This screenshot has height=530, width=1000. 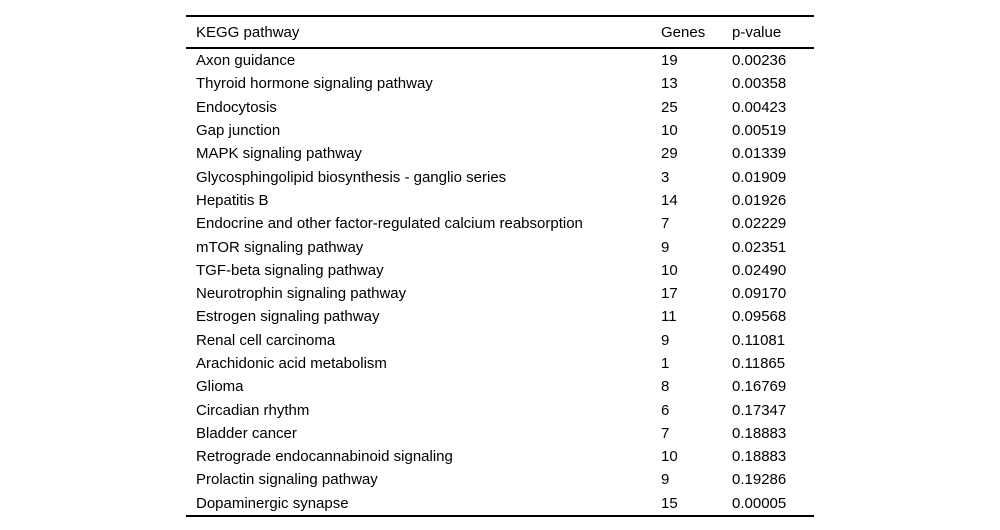 I want to click on p-value-cell: 0.00005, so click(x=759, y=503).